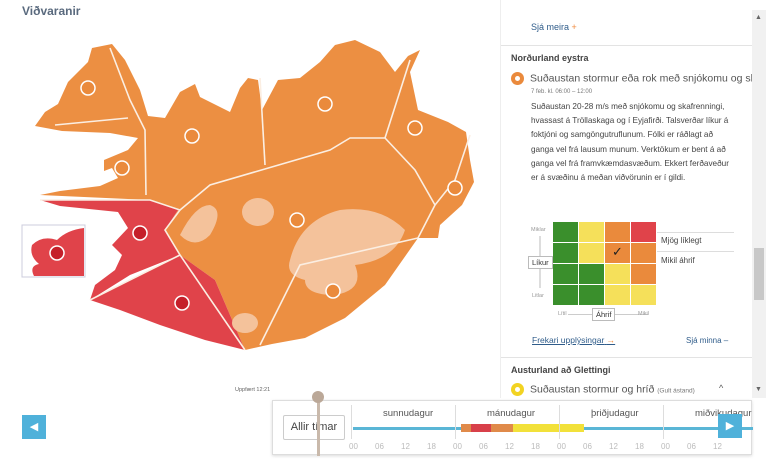  I want to click on likelihood-high-label: Miklar, so click(538, 230).